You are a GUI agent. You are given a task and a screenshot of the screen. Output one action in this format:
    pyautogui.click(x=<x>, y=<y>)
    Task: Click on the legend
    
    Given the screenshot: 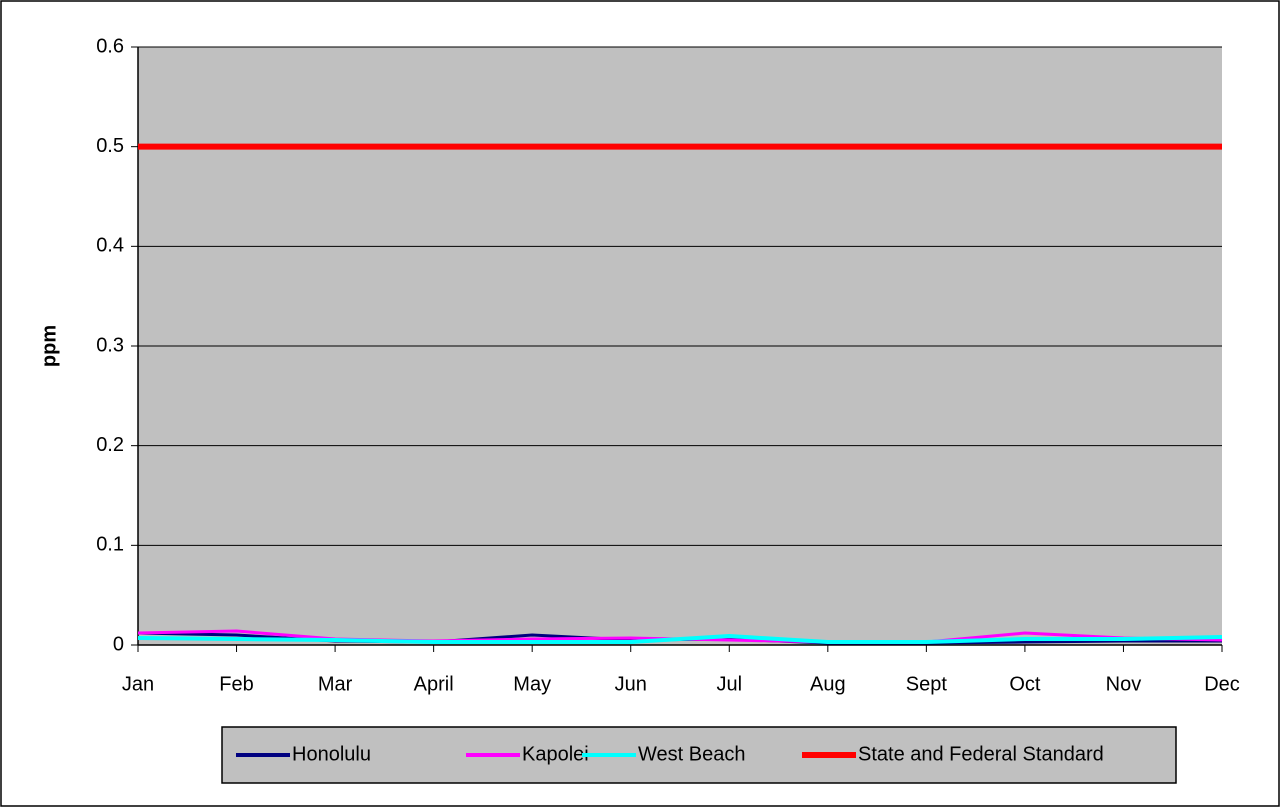 What is the action you would take?
    pyautogui.click(x=699, y=755)
    